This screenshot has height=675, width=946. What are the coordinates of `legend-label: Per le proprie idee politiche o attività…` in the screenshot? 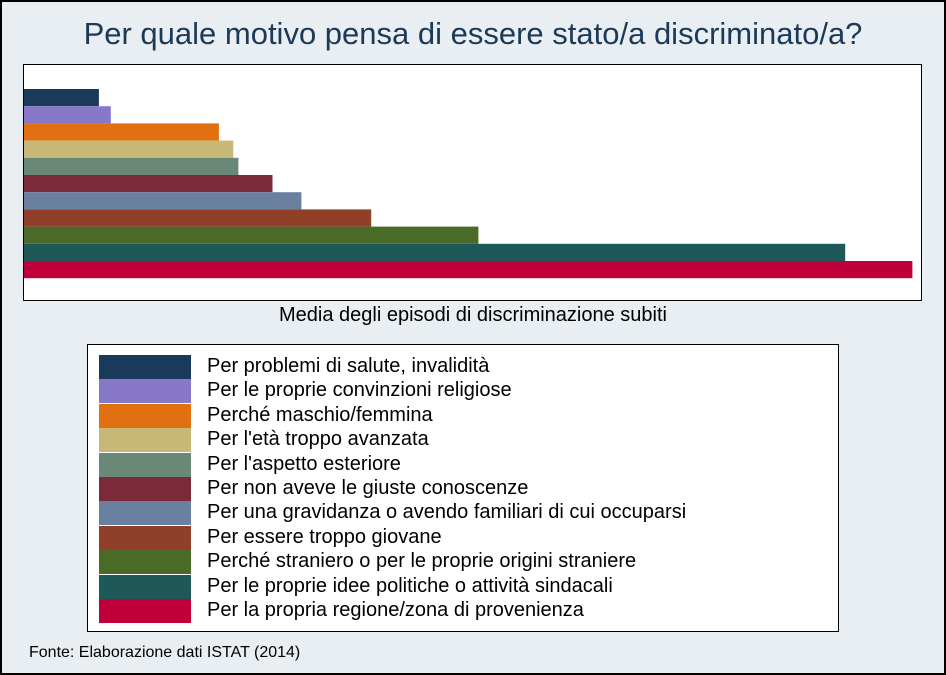 It's located at (410, 585).